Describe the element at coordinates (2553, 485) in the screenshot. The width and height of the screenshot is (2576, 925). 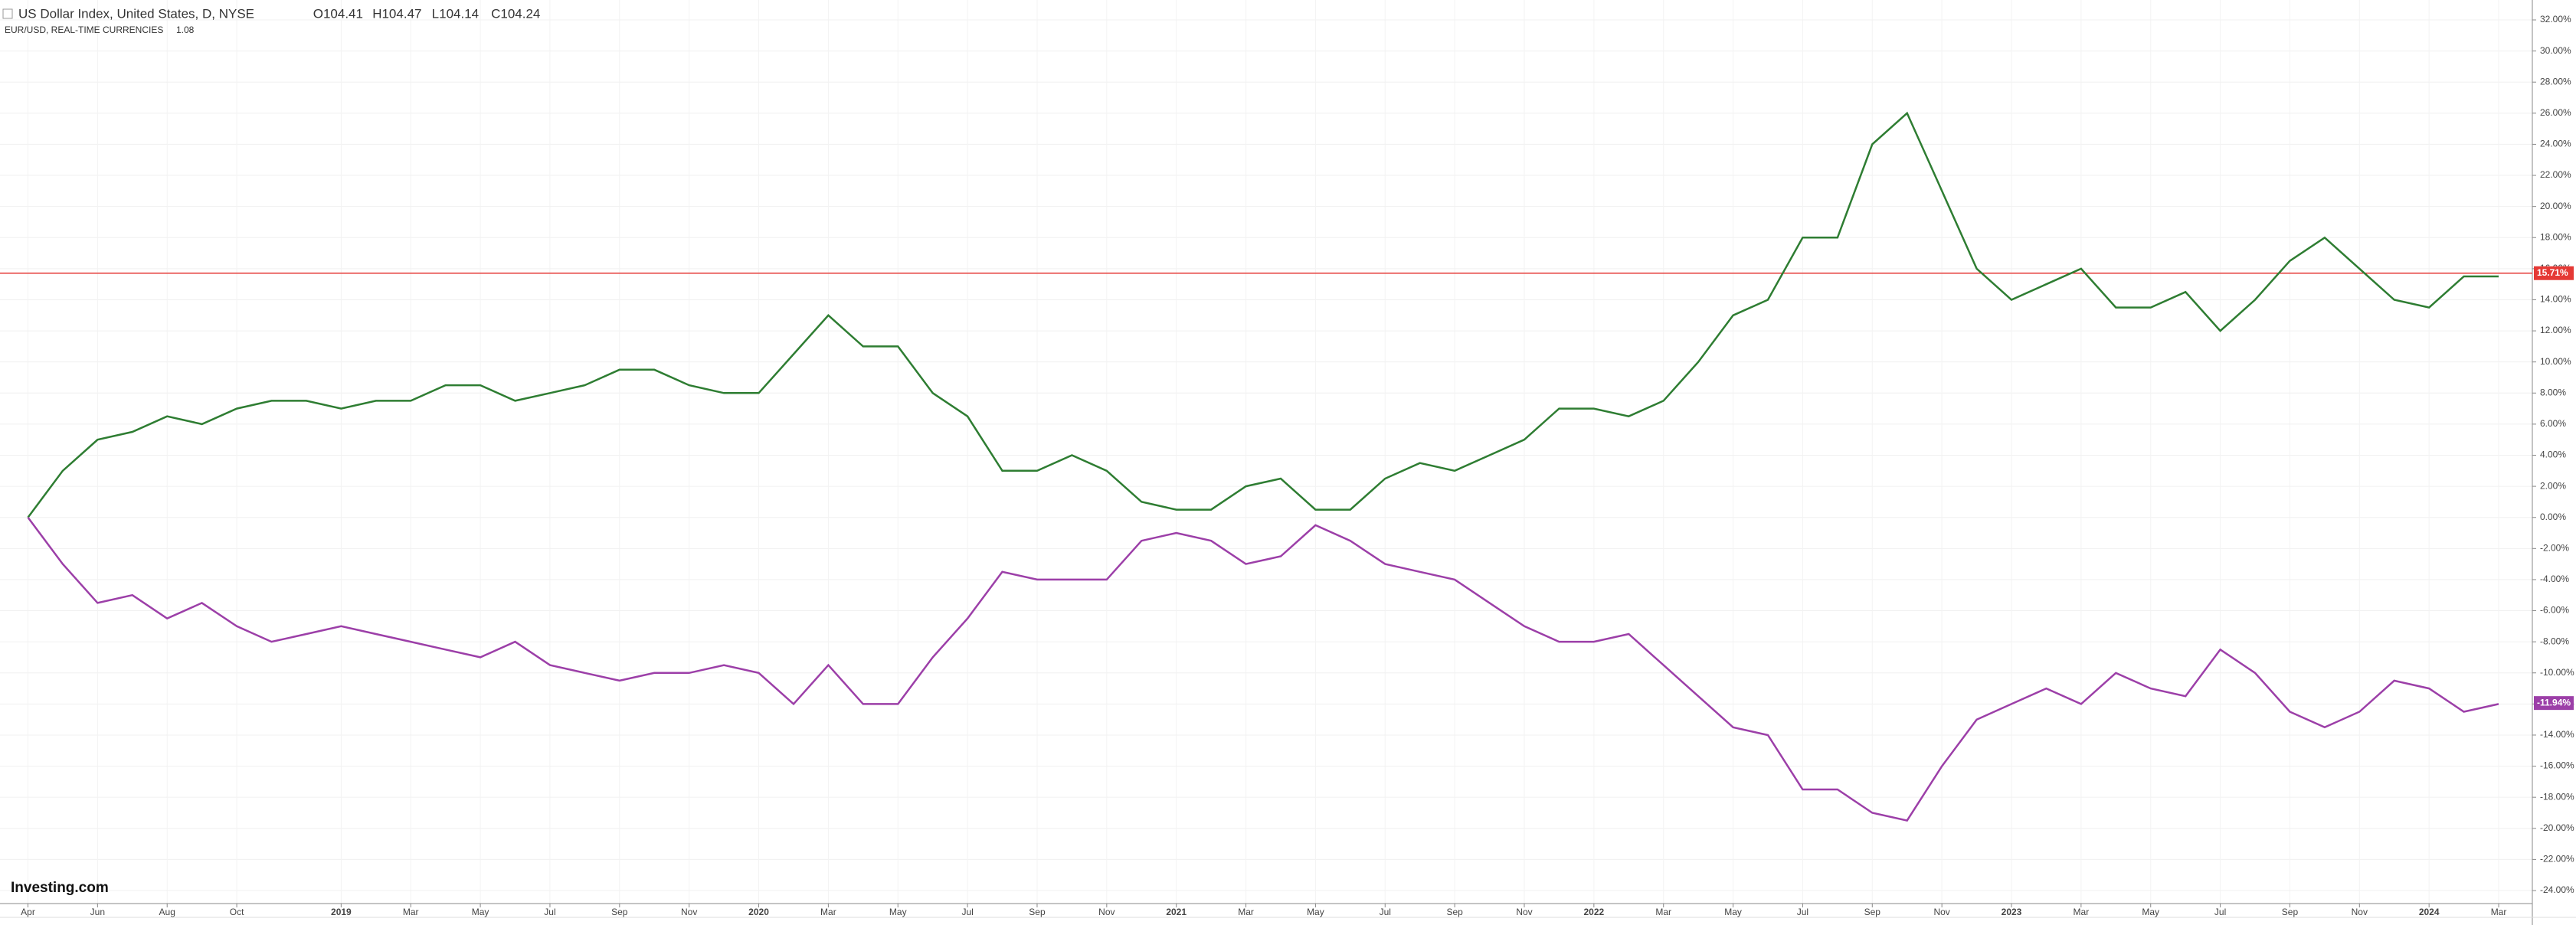
I see `y-tick-label: 2.00%` at that location.